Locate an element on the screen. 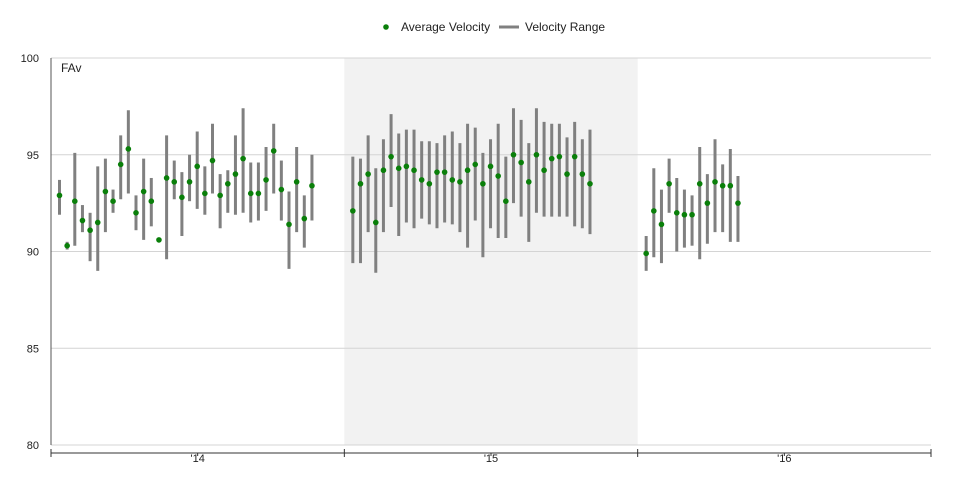  y-tick-label: 80 is located at coordinates (33, 446).